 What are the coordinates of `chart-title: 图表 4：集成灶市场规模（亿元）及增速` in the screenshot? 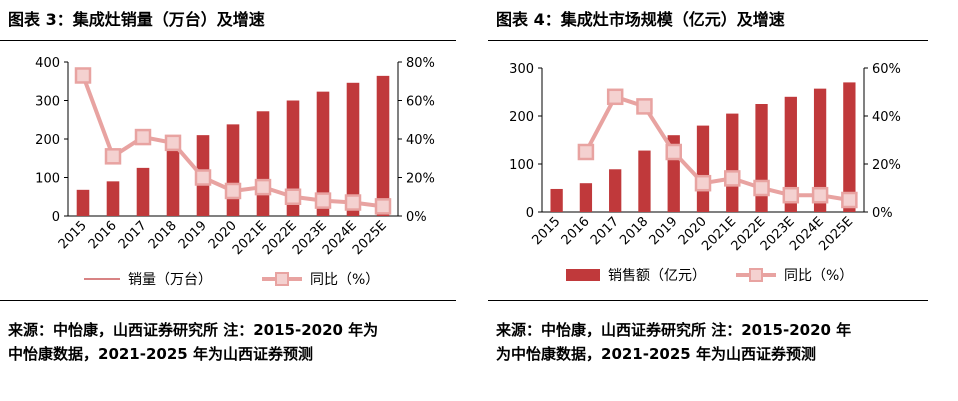 It's located at (640, 19).